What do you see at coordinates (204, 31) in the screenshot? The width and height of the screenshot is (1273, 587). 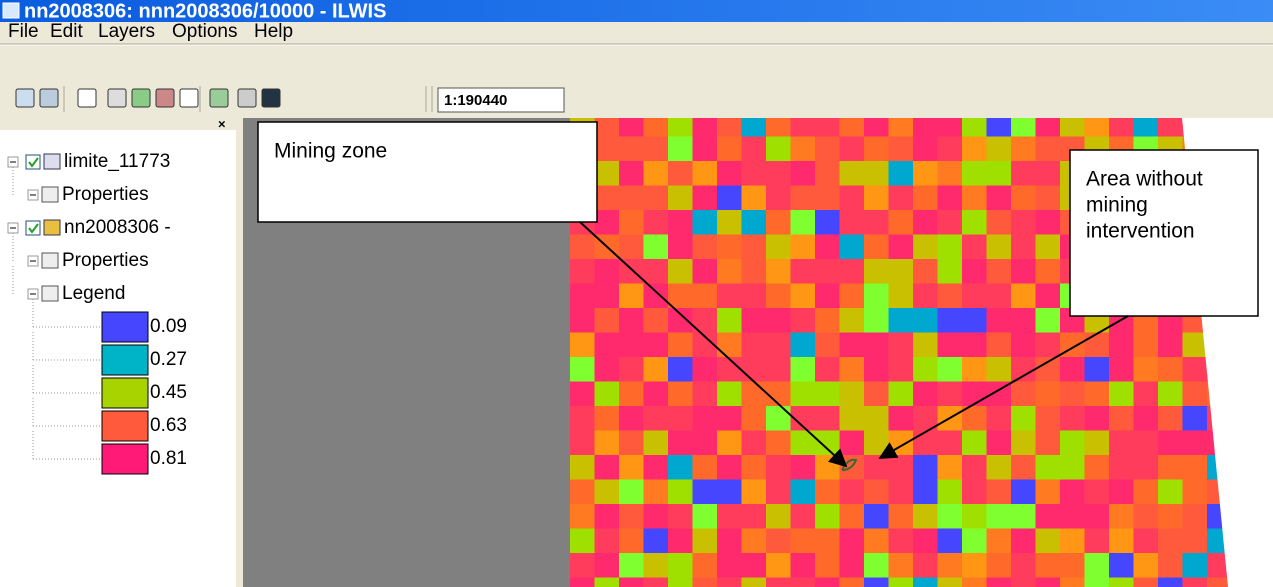 I see `menu-item: Options` at bounding box center [204, 31].